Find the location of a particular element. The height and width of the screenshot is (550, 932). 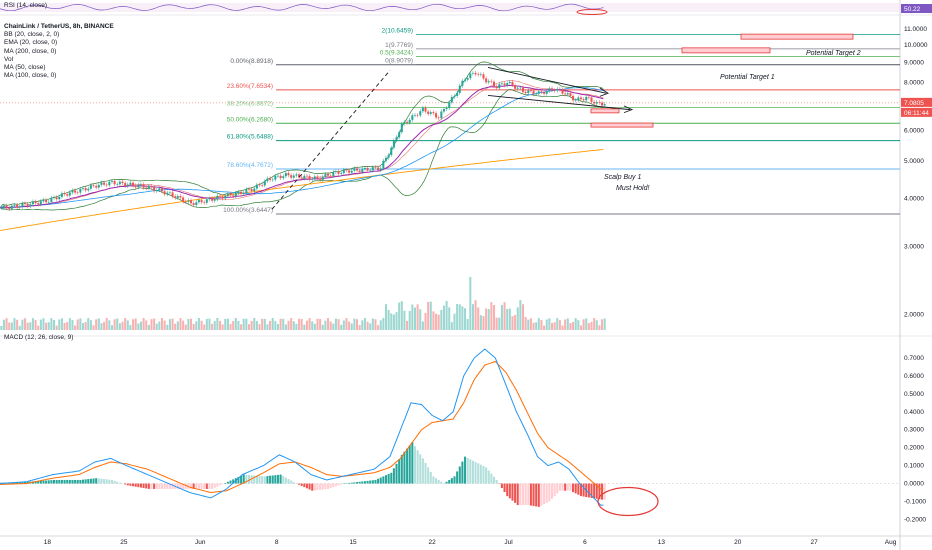

target2-label: Potential Target 2 is located at coordinates (833, 53).